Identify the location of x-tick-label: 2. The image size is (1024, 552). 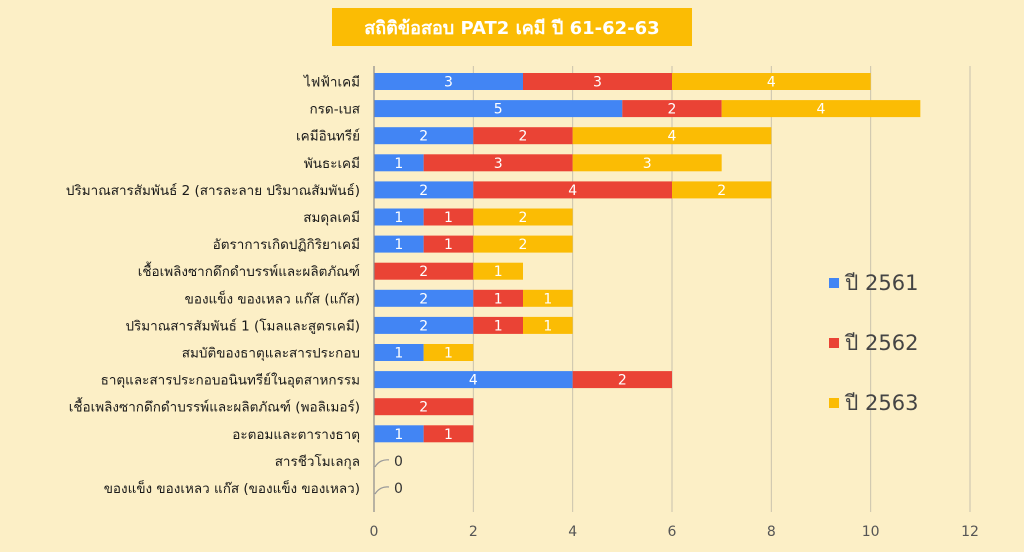
(473, 532).